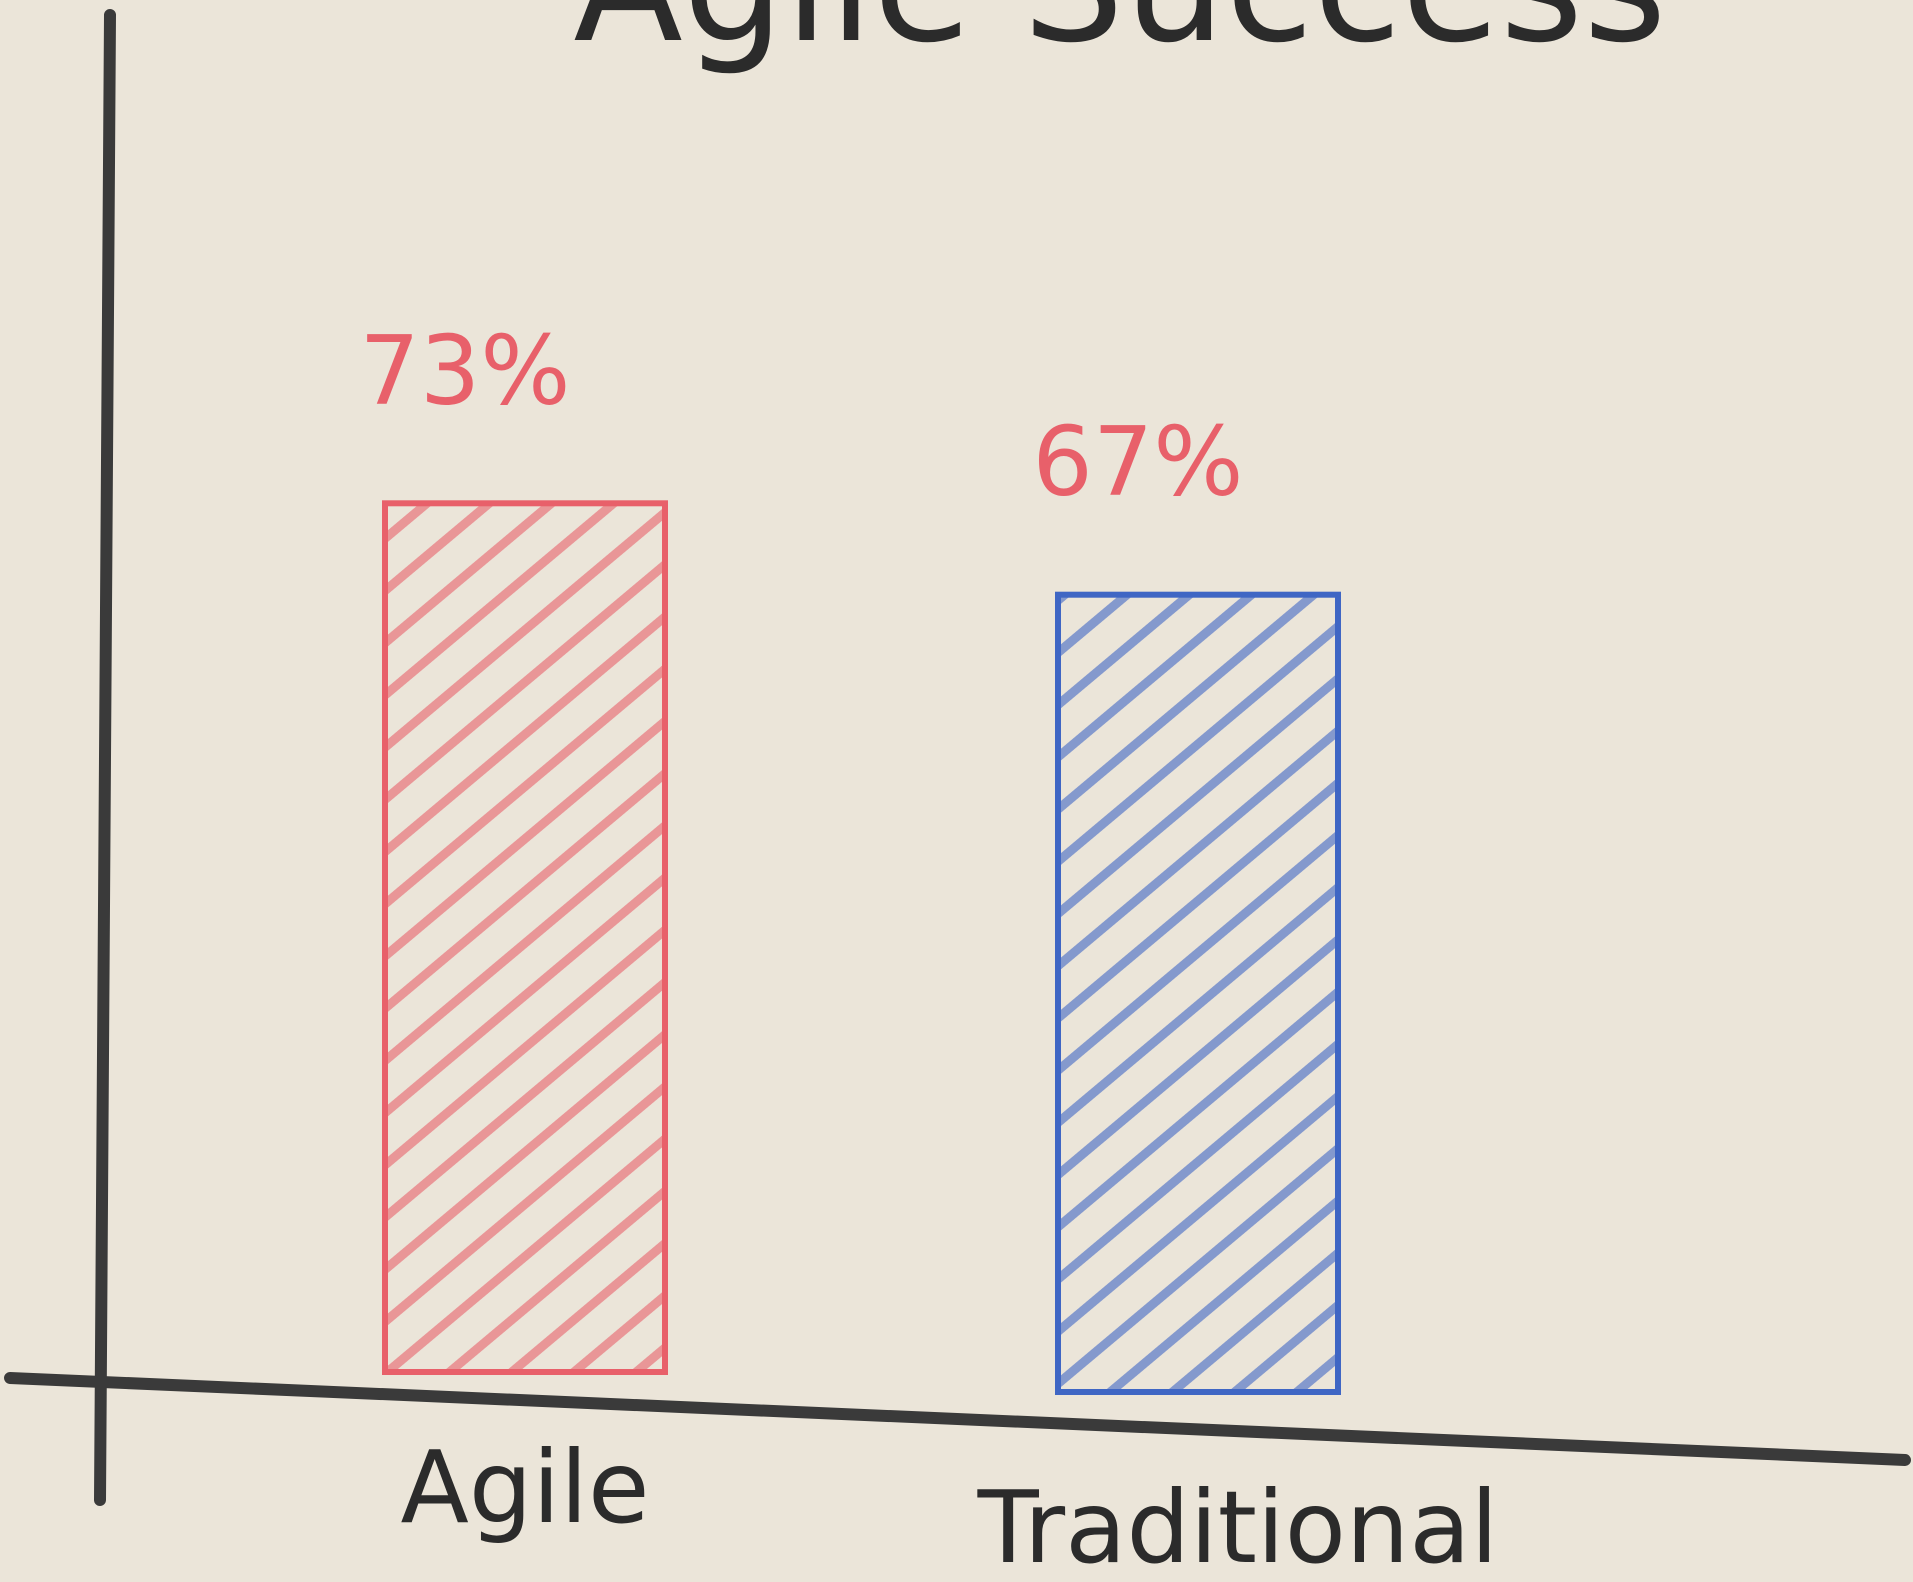 The image size is (1913, 1582). Describe the element at coordinates (525, 1487) in the screenshot. I see `x-tick-label: Agile` at that location.